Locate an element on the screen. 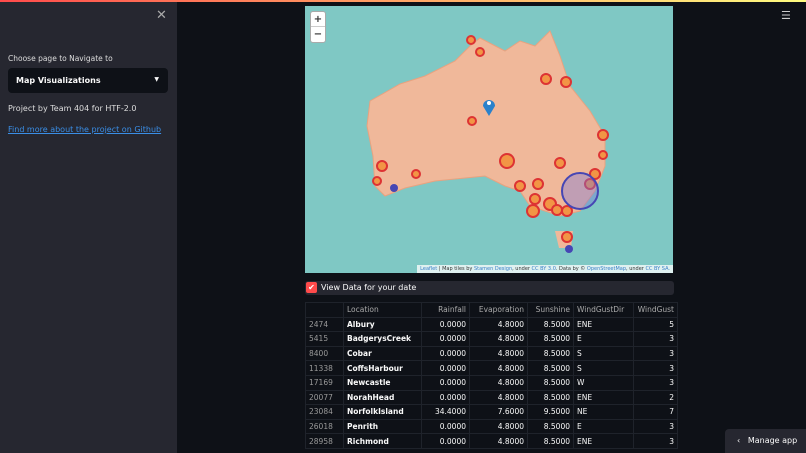  zoom-control: + − is located at coordinates (318, 27).